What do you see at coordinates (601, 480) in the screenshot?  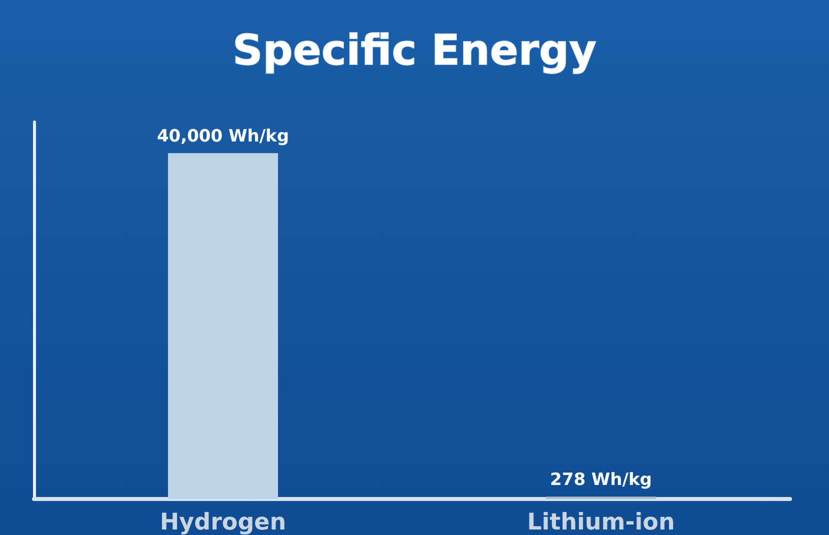 I see `data-label: 278 Wh/kg` at bounding box center [601, 480].